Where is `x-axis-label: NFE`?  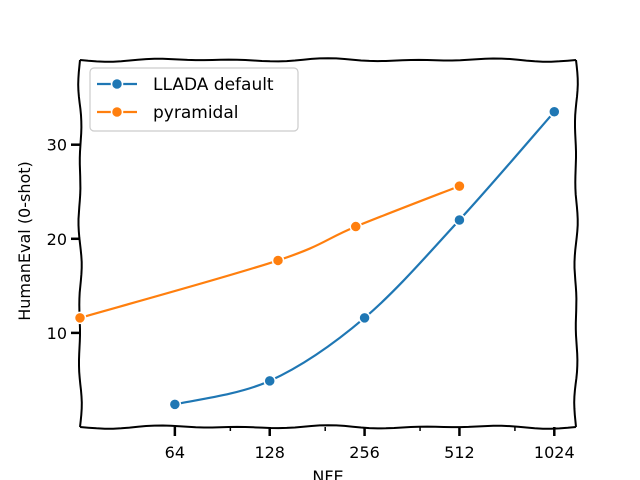
x-axis-label: NFE is located at coordinates (327, 473).